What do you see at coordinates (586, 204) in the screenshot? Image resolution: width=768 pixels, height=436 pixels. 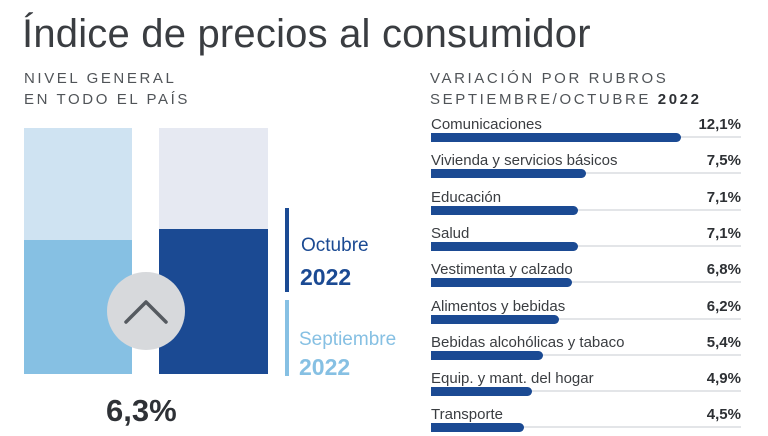 I see `category-row: Educación 7,1%` at bounding box center [586, 204].